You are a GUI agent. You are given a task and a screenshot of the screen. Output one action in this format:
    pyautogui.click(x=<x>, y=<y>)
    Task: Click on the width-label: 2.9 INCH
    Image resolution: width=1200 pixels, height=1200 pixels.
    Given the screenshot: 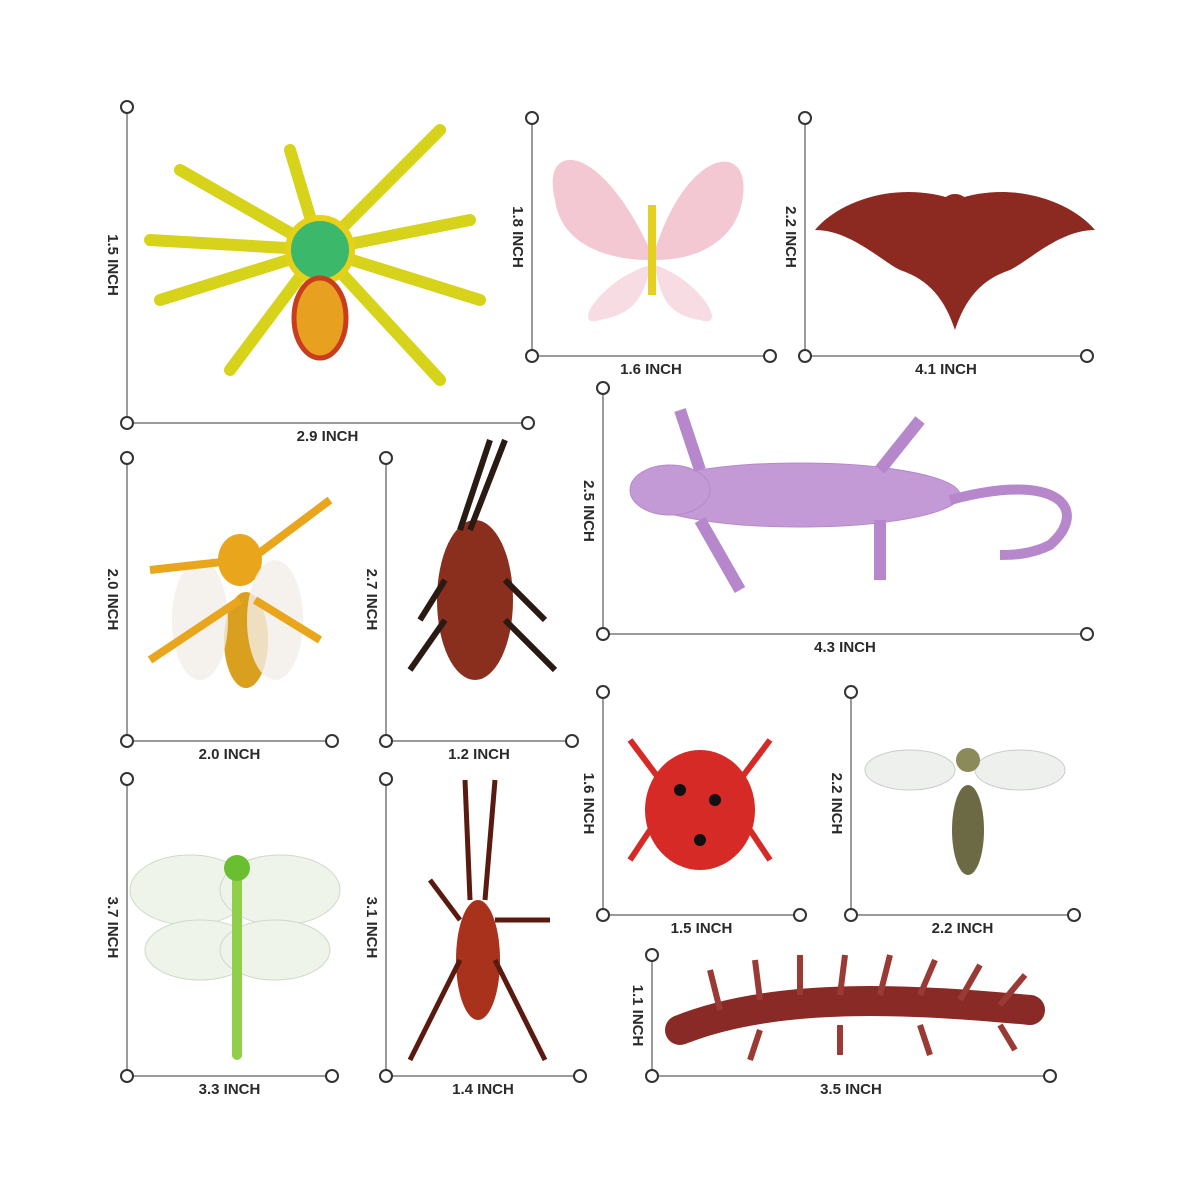 What is the action you would take?
    pyautogui.click(x=328, y=436)
    